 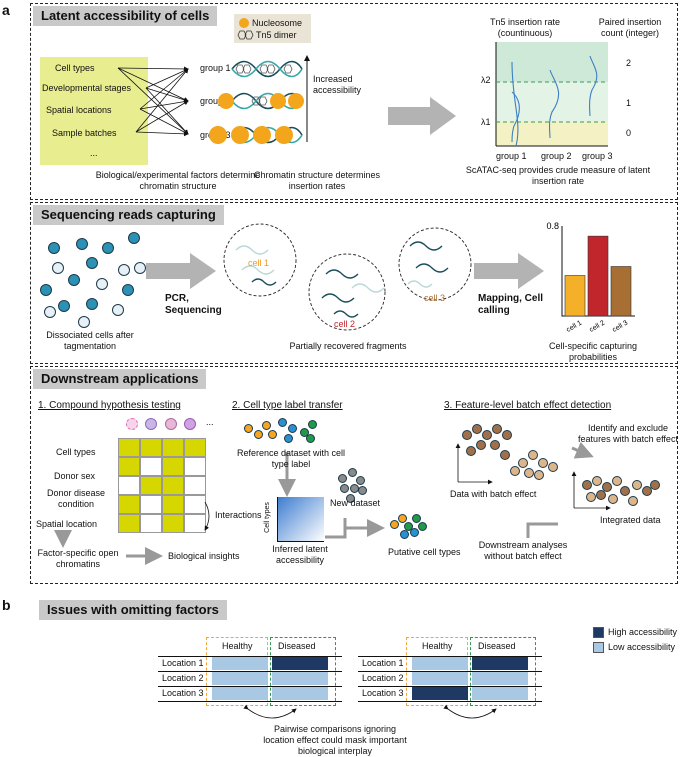 I want to click on row-label: Spatial location, so click(x=67, y=524).